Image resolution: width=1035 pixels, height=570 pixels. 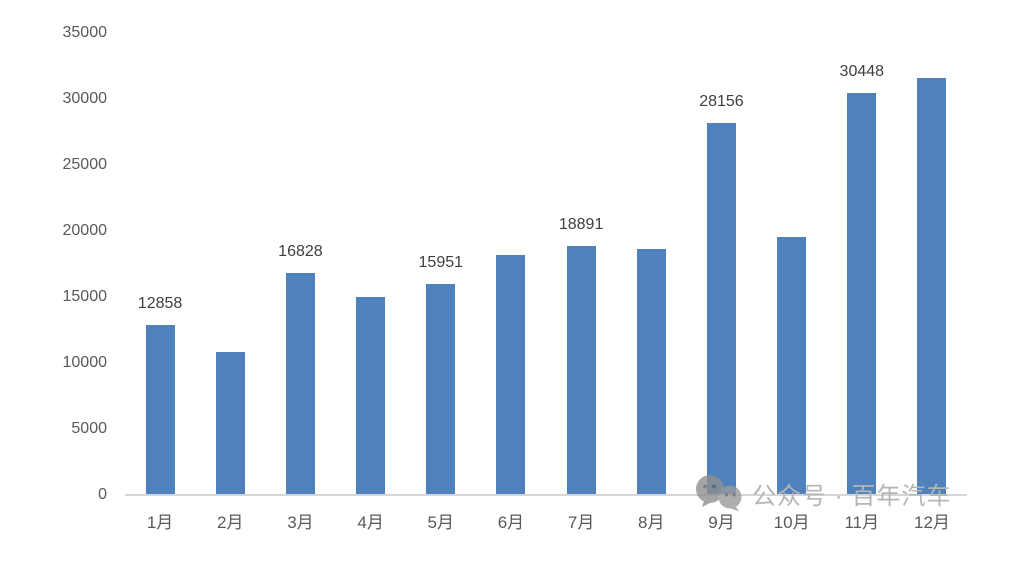 I want to click on x-axis-tick-label-5月: 5月, so click(x=440, y=522).